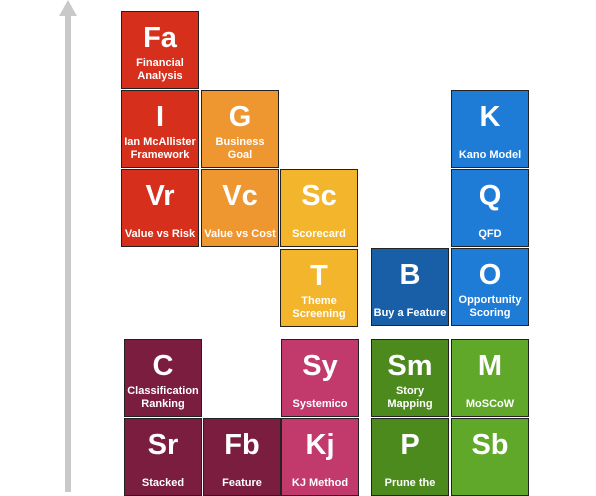 The image size is (596, 496). I want to click on element-tile-o: O Opportunity Scoring, so click(490, 287).